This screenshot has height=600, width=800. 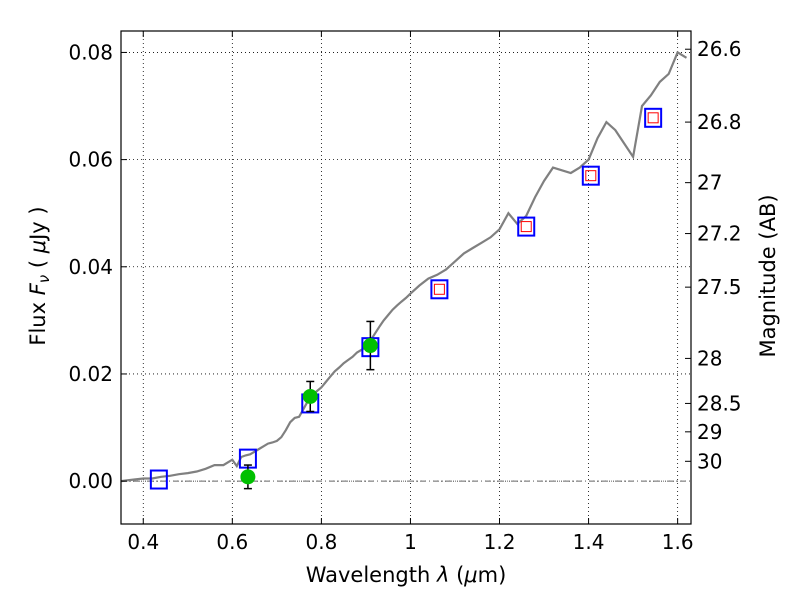 What do you see at coordinates (44, 279) in the screenshot?
I see `y-axis-label-subscript: ν` at bounding box center [44, 279].